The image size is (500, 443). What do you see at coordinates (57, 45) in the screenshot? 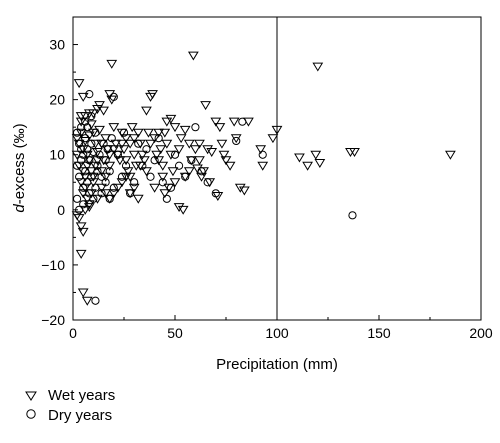
I see `y-tick-label: 30` at bounding box center [57, 45].